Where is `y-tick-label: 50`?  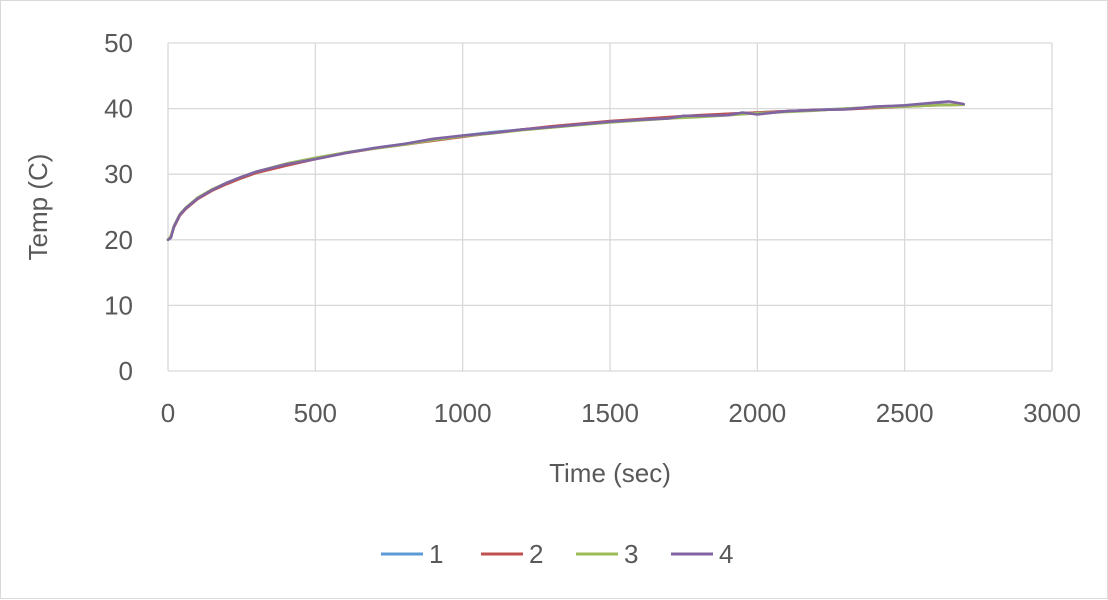
y-tick-label: 50 is located at coordinates (118, 43).